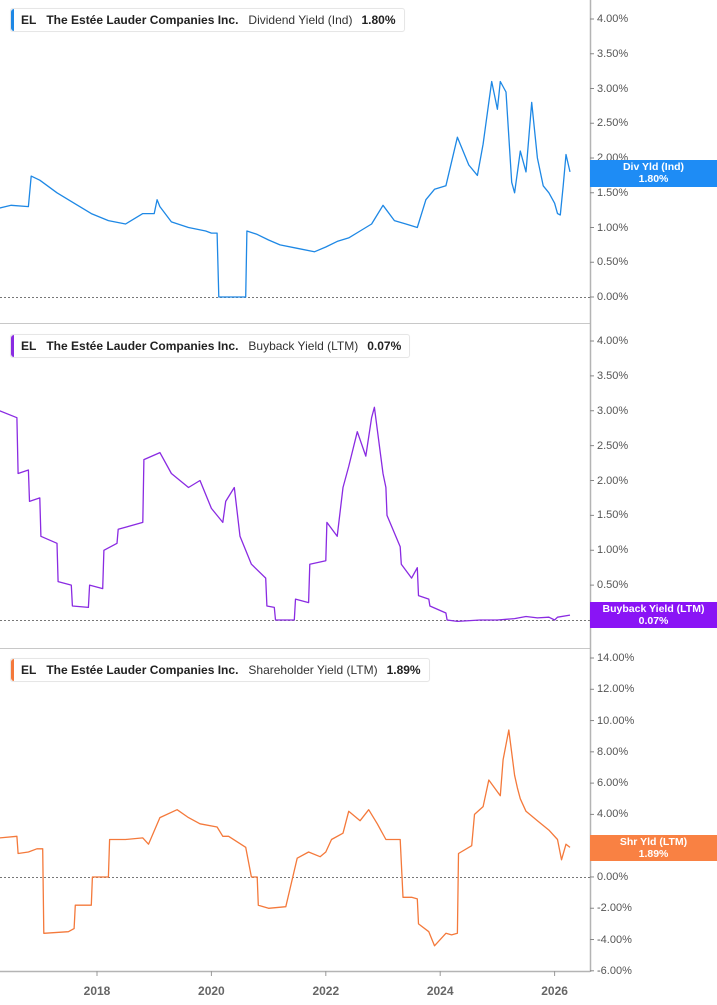  I want to click on y-tick-label: 8.00%, so click(613, 751).